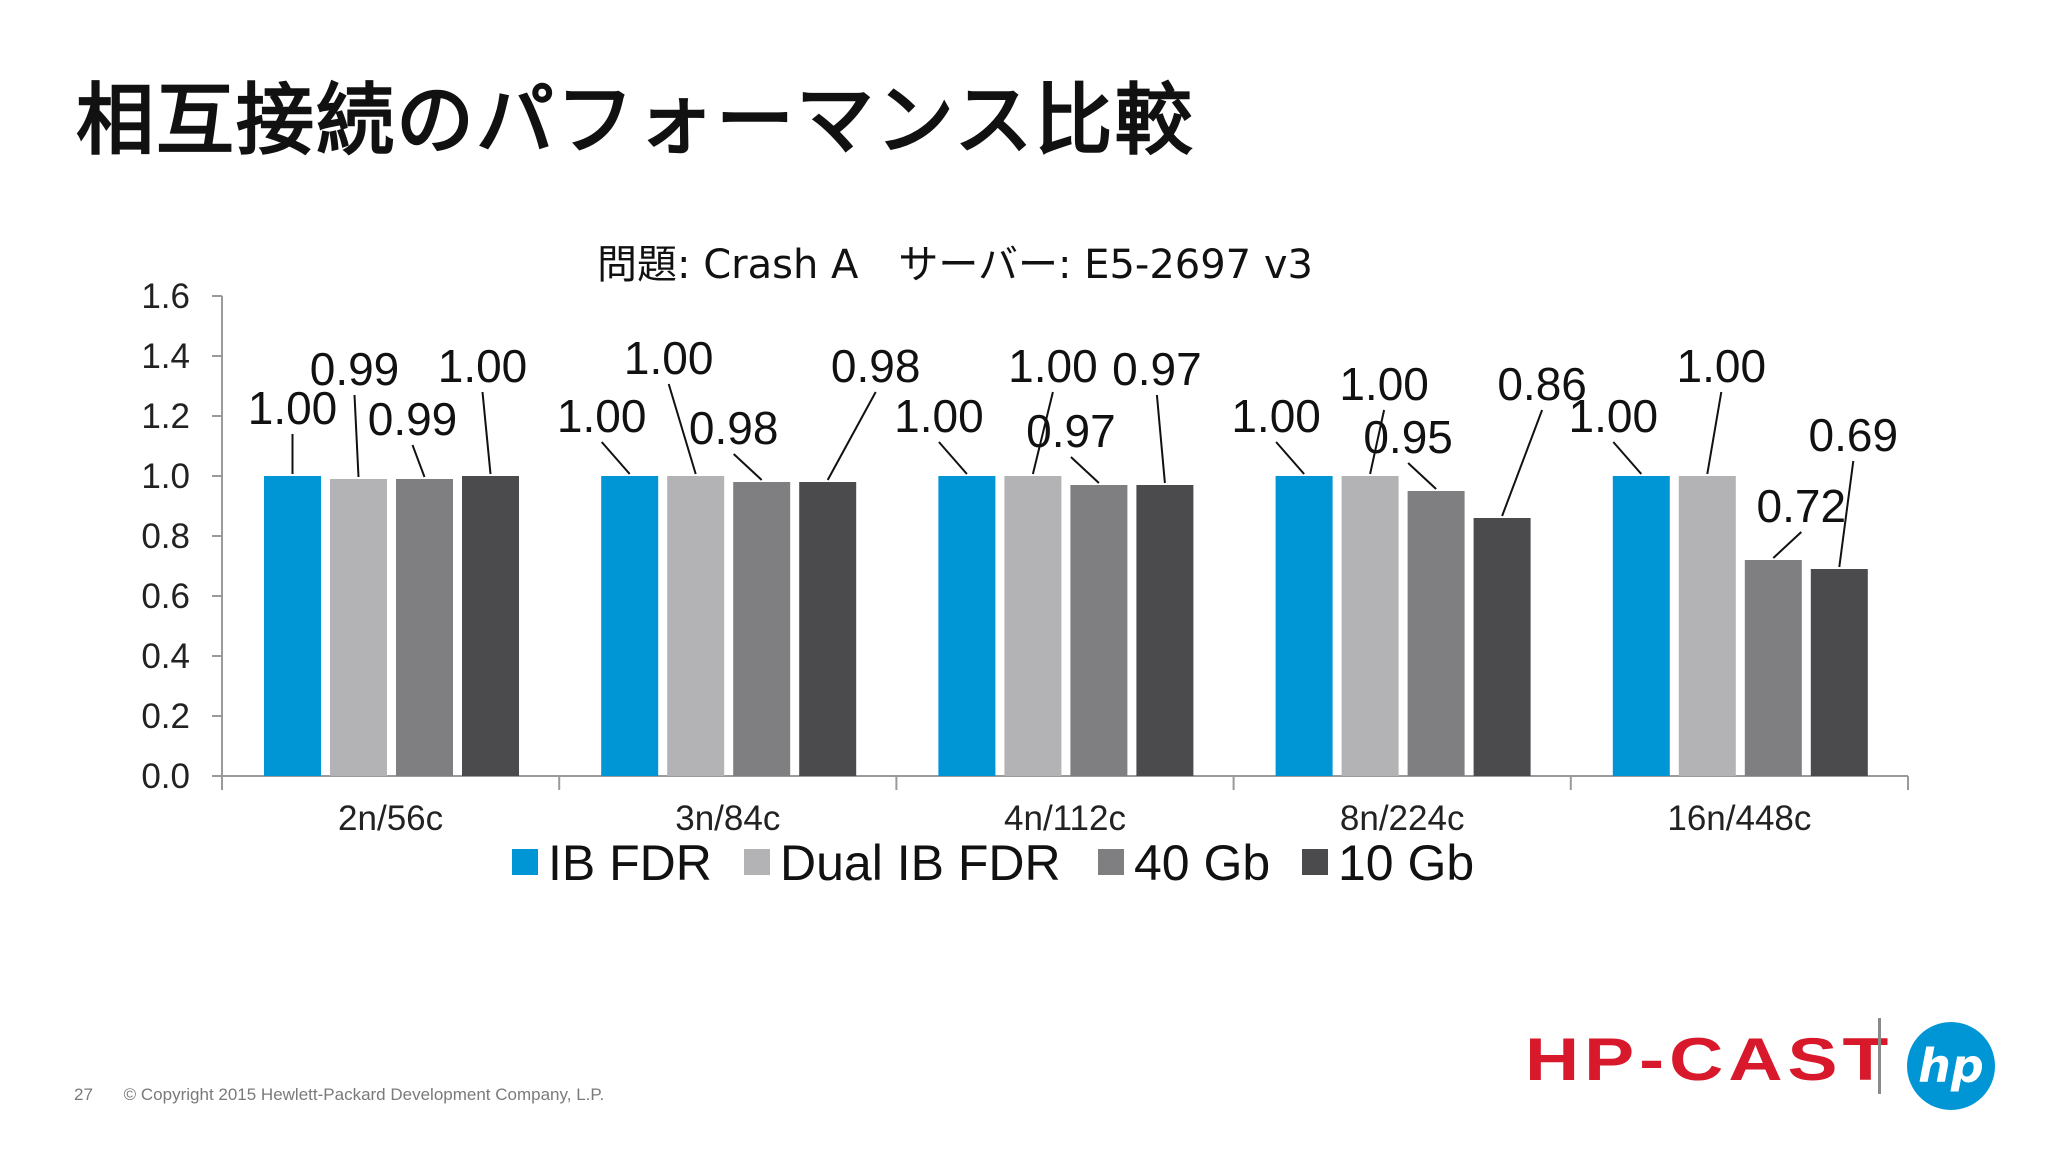 The width and height of the screenshot is (2048, 1152). I want to click on hp-logo-icon: hp, so click(1951, 1066).